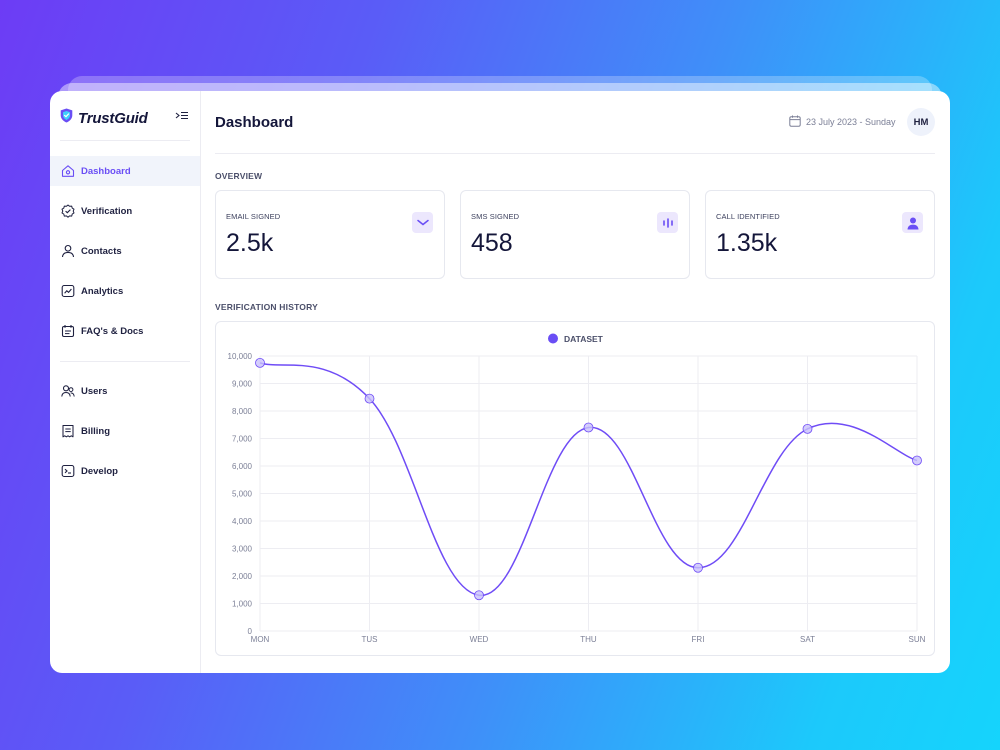  Describe the element at coordinates (67, 291) in the screenshot. I see `chart-icon` at that location.